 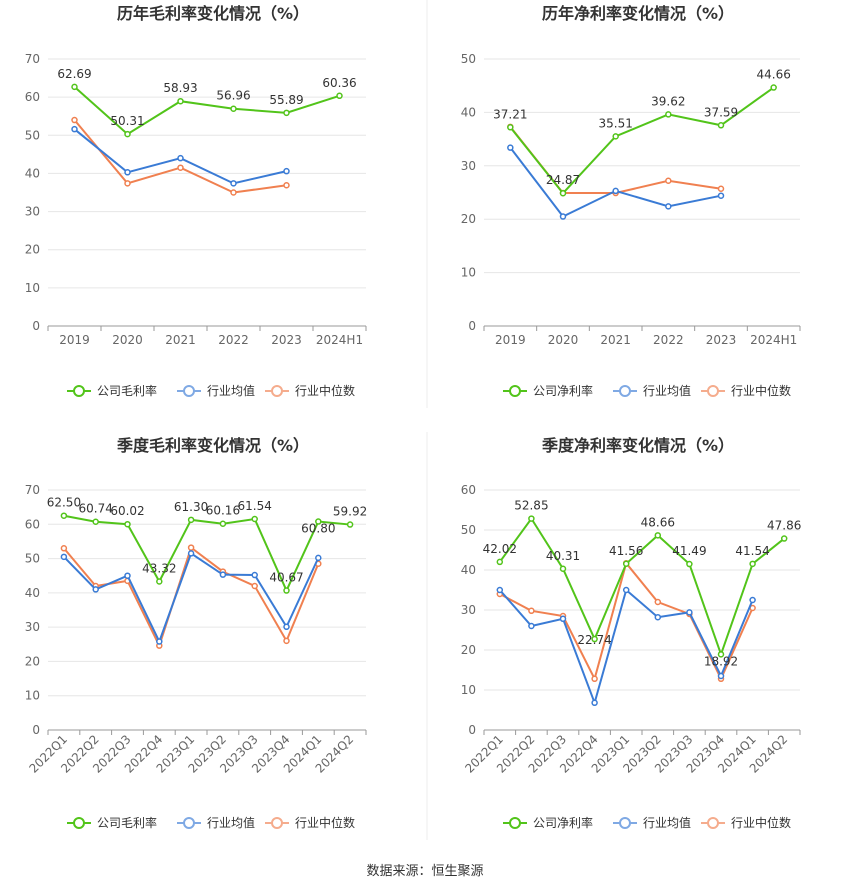 I want to click on legend-item-1: 公司净利率, so click(x=548, y=390).